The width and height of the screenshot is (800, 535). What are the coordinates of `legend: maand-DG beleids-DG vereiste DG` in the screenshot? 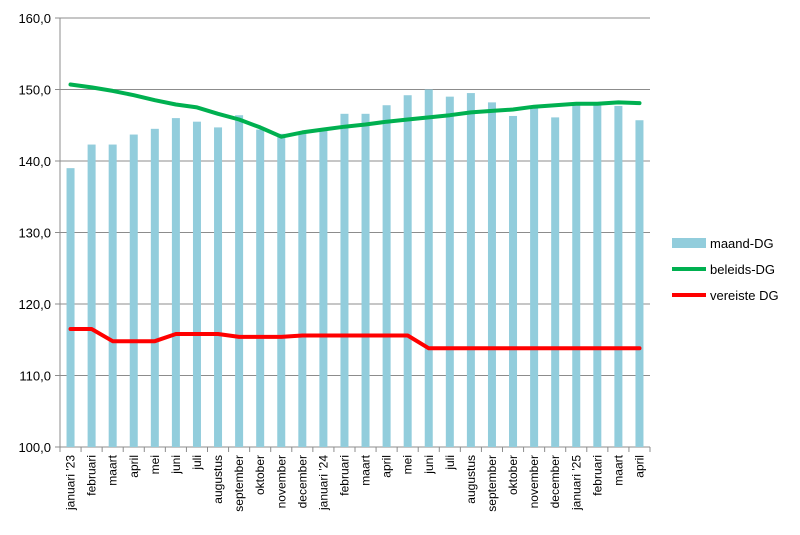 It's located at (725, 269).